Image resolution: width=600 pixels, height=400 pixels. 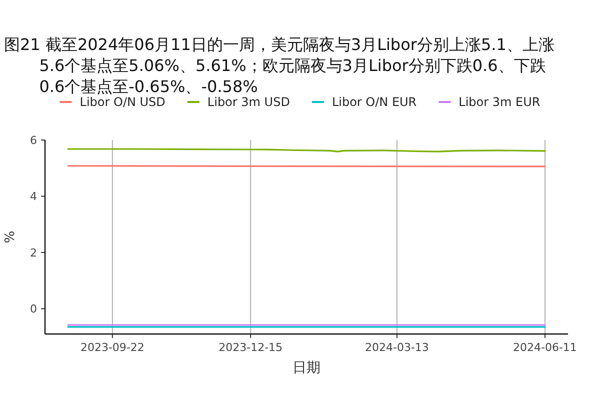 What do you see at coordinates (396, 347) in the screenshot?
I see `x-tick-label: 2024-03-13` at bounding box center [396, 347].